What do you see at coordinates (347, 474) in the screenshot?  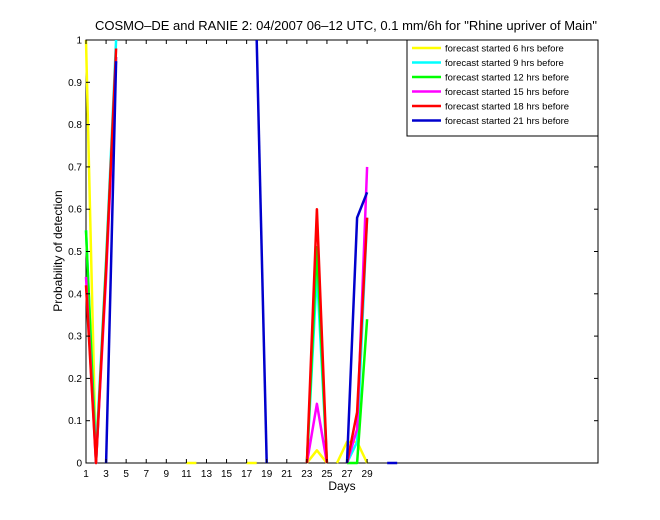 I see `x-tick-label: 27` at bounding box center [347, 474].